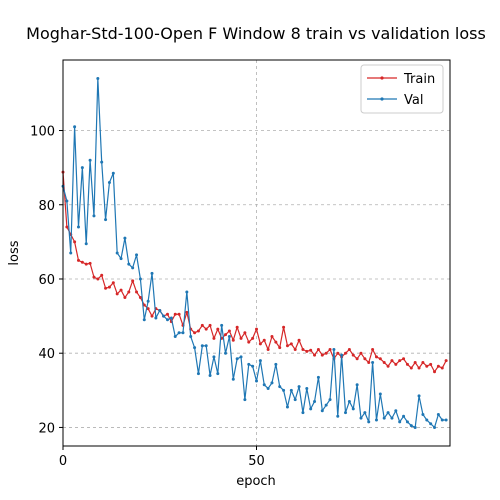 The height and width of the screenshot is (500, 500). Describe the element at coordinates (413, 100) in the screenshot. I see `legend-val-label: Val` at that location.